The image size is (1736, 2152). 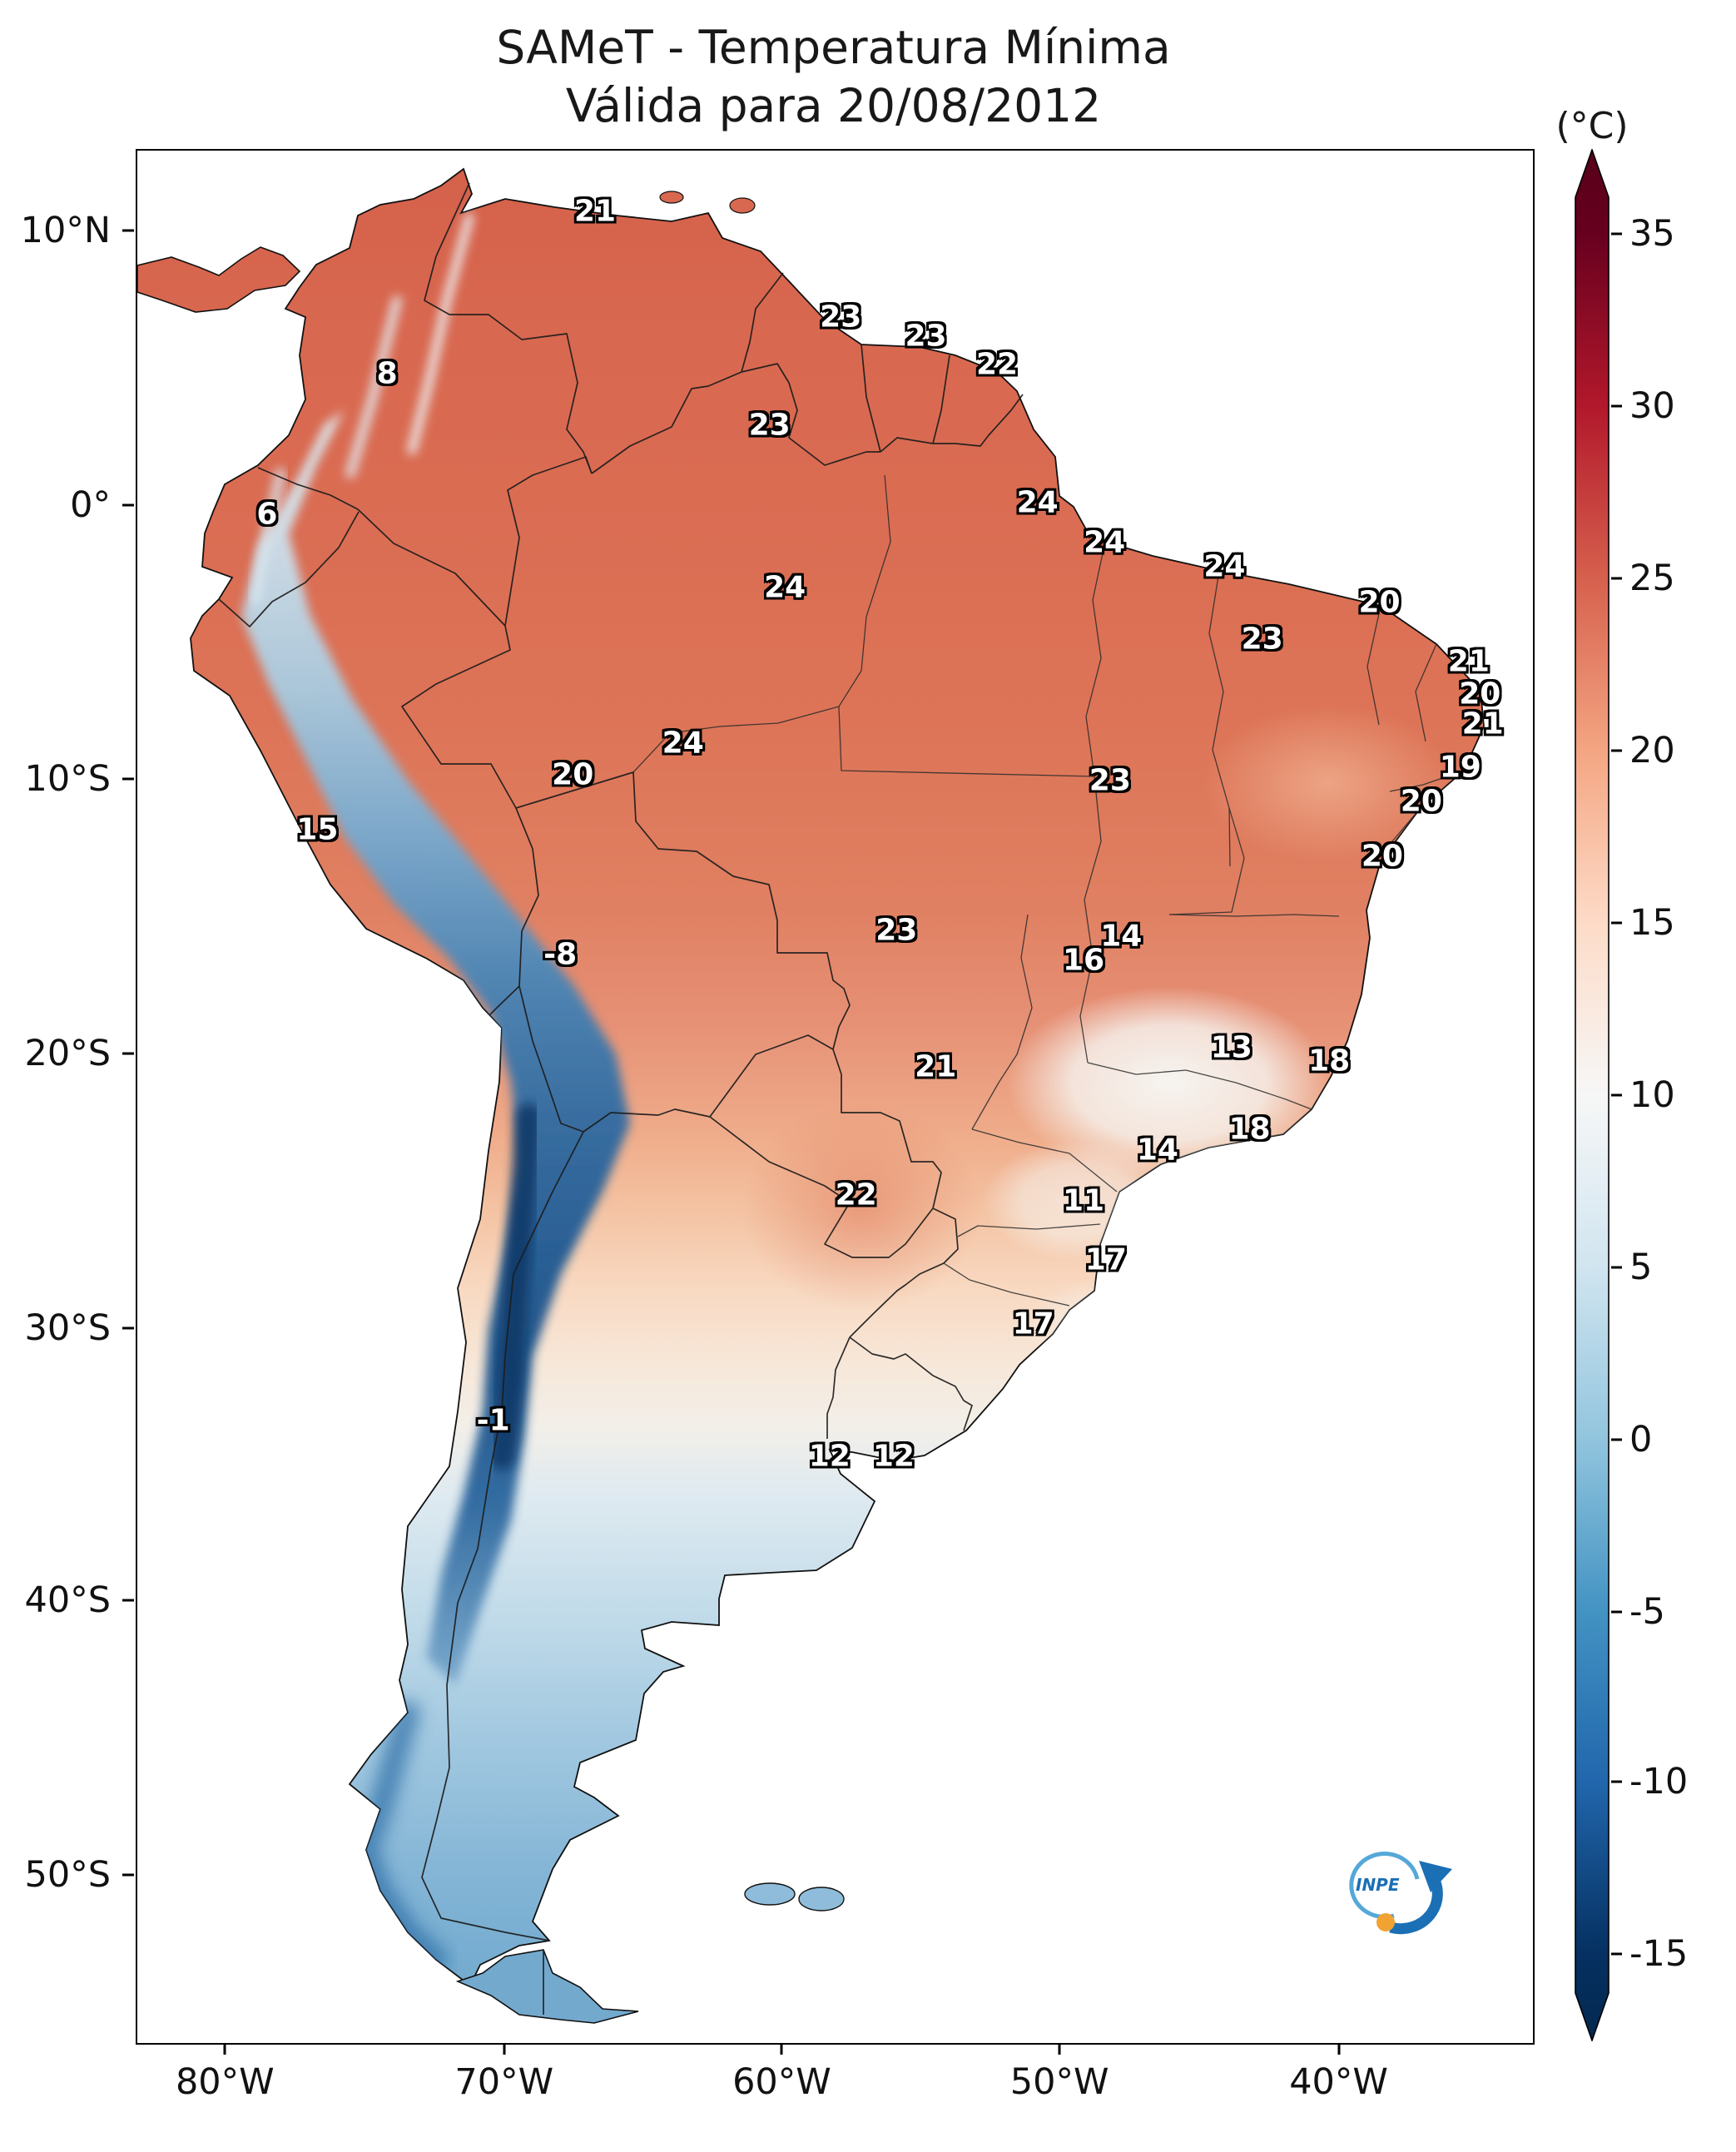 I want to click on station-temp-label: 16, so click(x=1083, y=960).